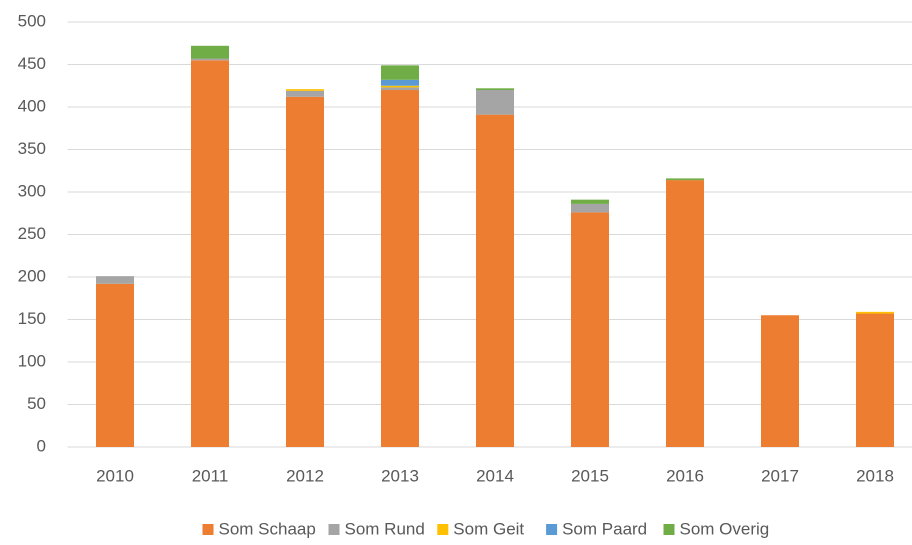 The height and width of the screenshot is (545, 912). What do you see at coordinates (875, 475) in the screenshot?
I see `x-tick-label: 2018` at bounding box center [875, 475].